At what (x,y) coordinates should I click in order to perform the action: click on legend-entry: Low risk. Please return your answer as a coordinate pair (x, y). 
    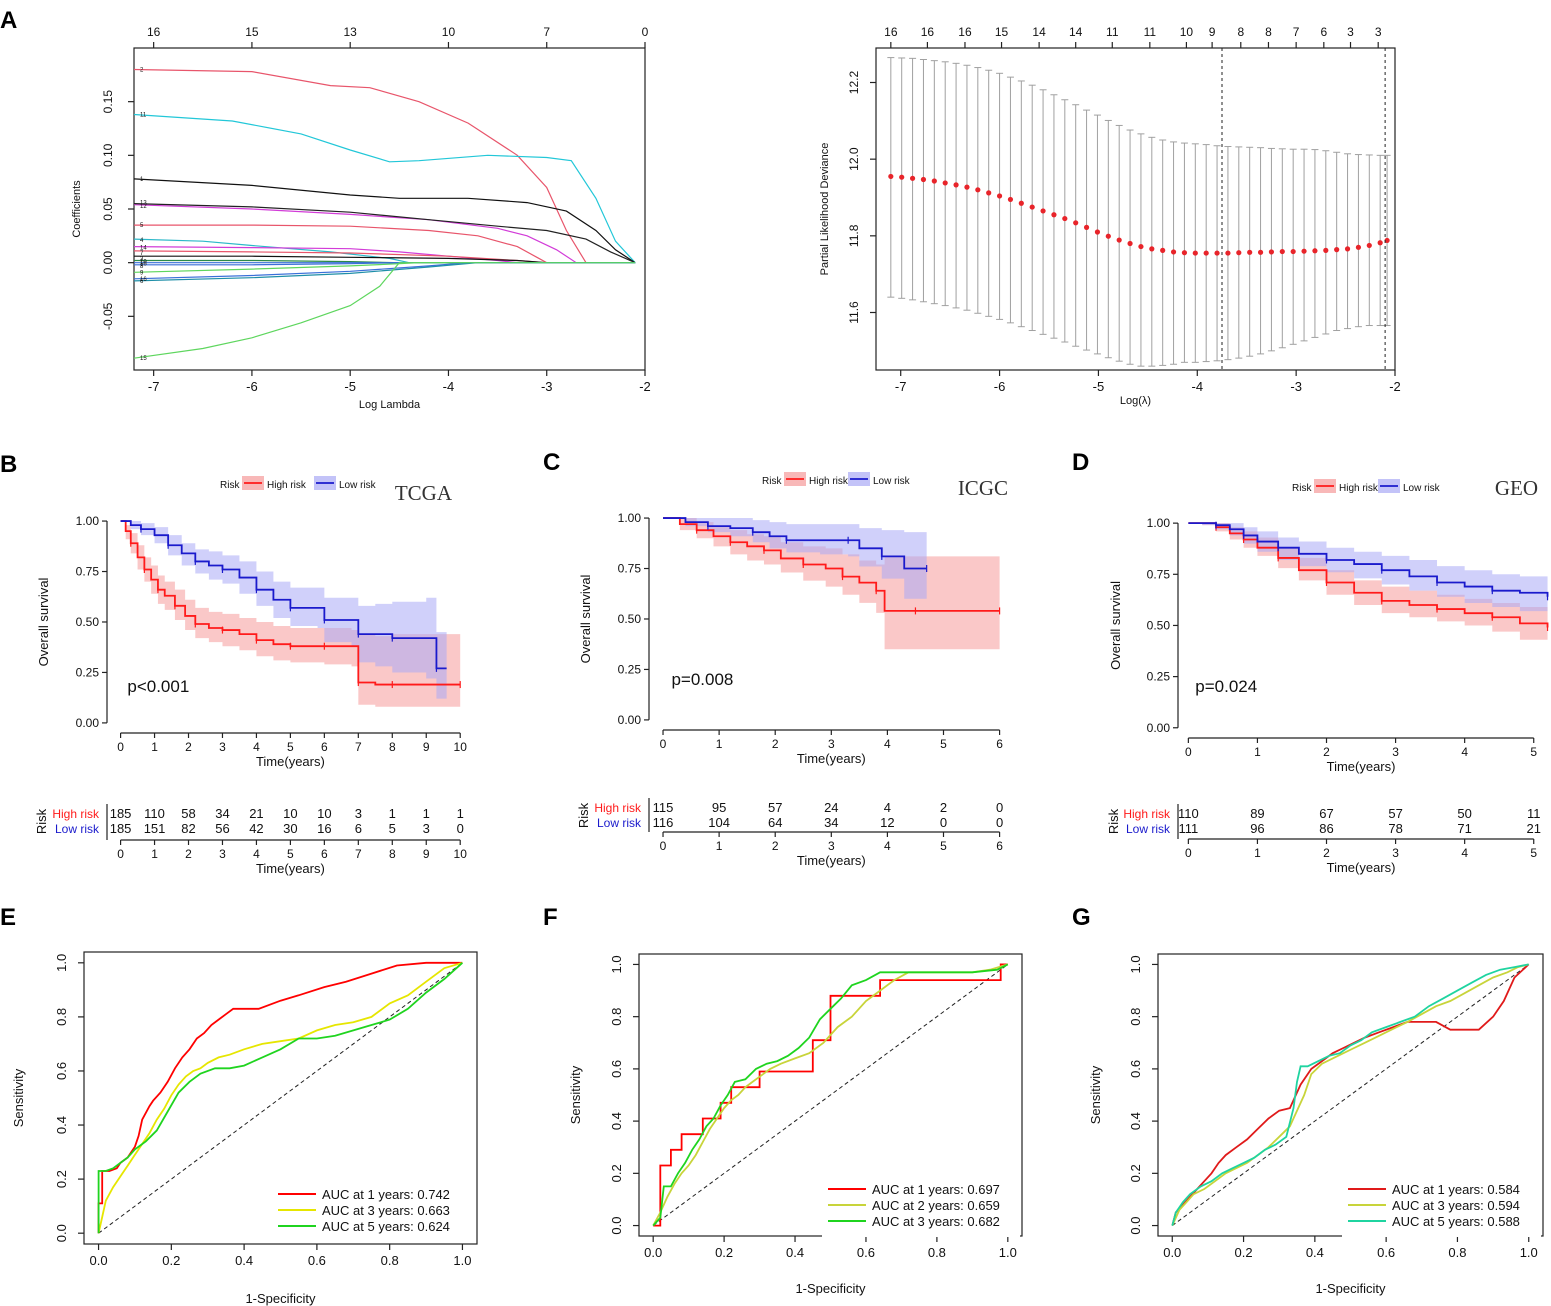
    Looking at the image, I should click on (892, 481).